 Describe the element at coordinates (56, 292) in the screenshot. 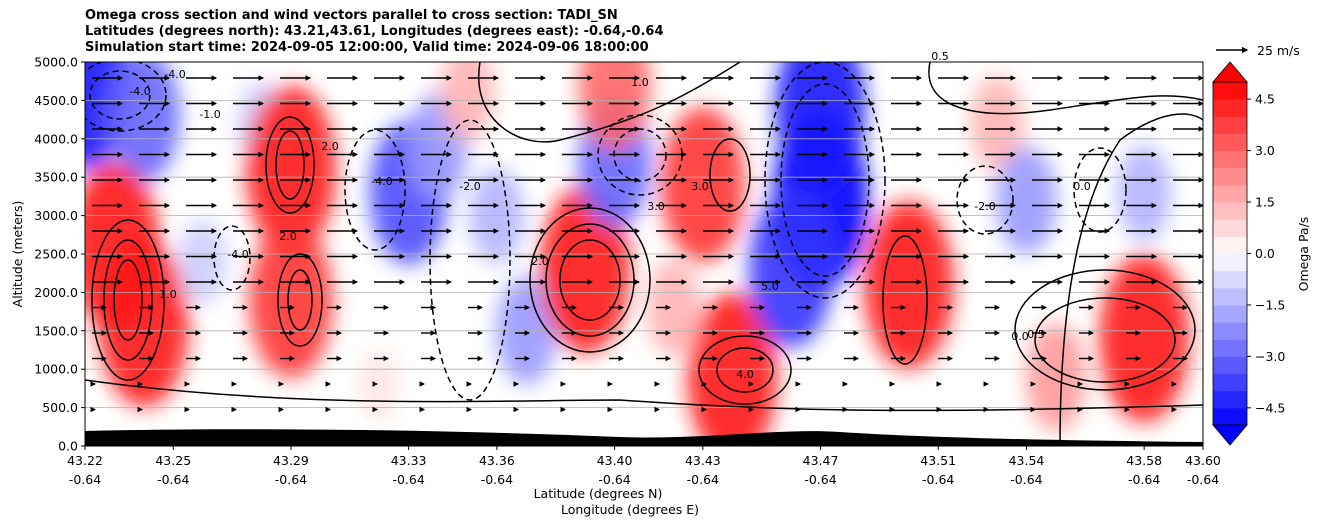

I see `y-tick-label: 2000.0` at that location.